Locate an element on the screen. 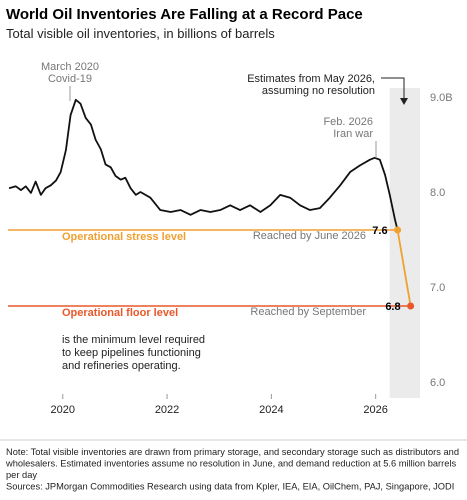  reference-description: and refineries operating. is located at coordinates (121, 366).